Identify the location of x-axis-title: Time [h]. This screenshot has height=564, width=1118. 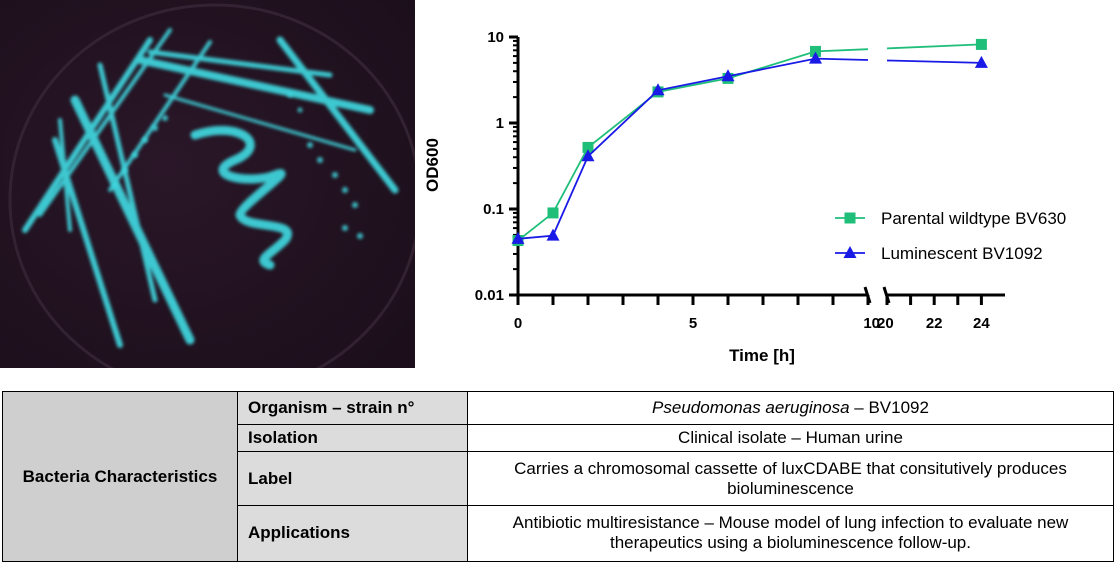
(762, 355).